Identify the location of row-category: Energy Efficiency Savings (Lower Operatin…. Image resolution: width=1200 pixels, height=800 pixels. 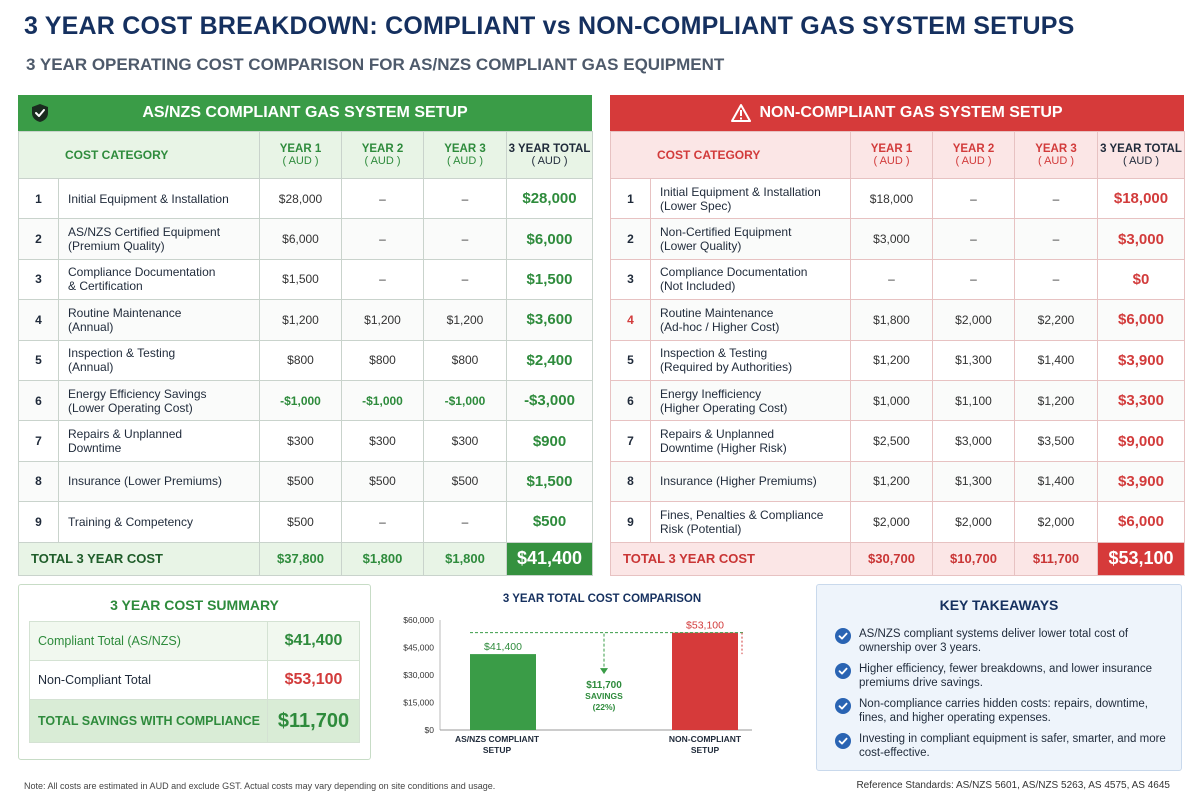
(159, 400).